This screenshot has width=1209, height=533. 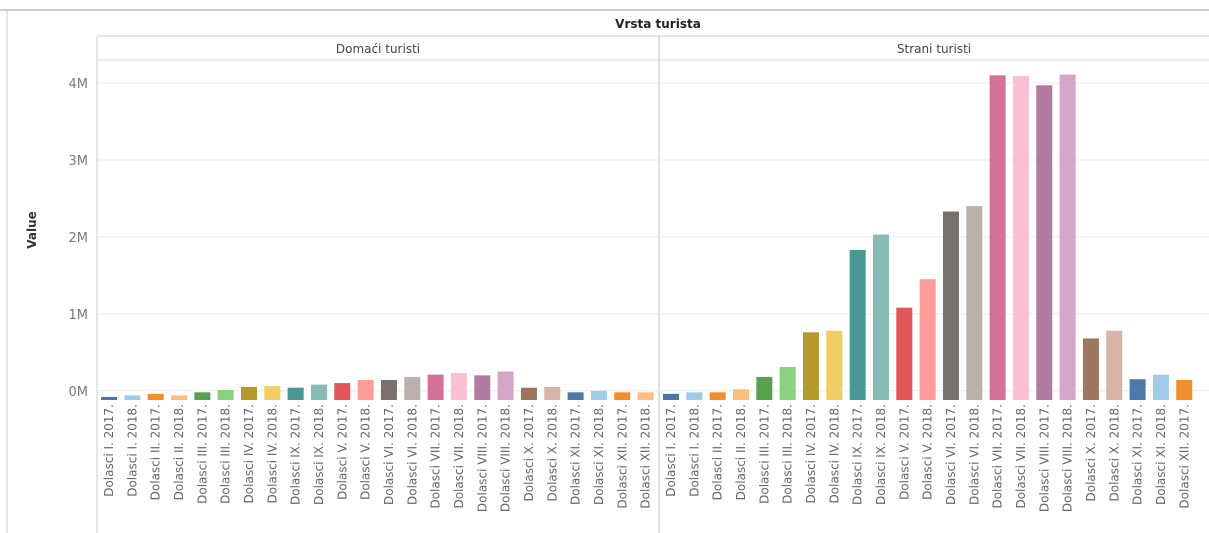 What do you see at coordinates (79, 84) in the screenshot?
I see `y-tick-label: 4M` at bounding box center [79, 84].